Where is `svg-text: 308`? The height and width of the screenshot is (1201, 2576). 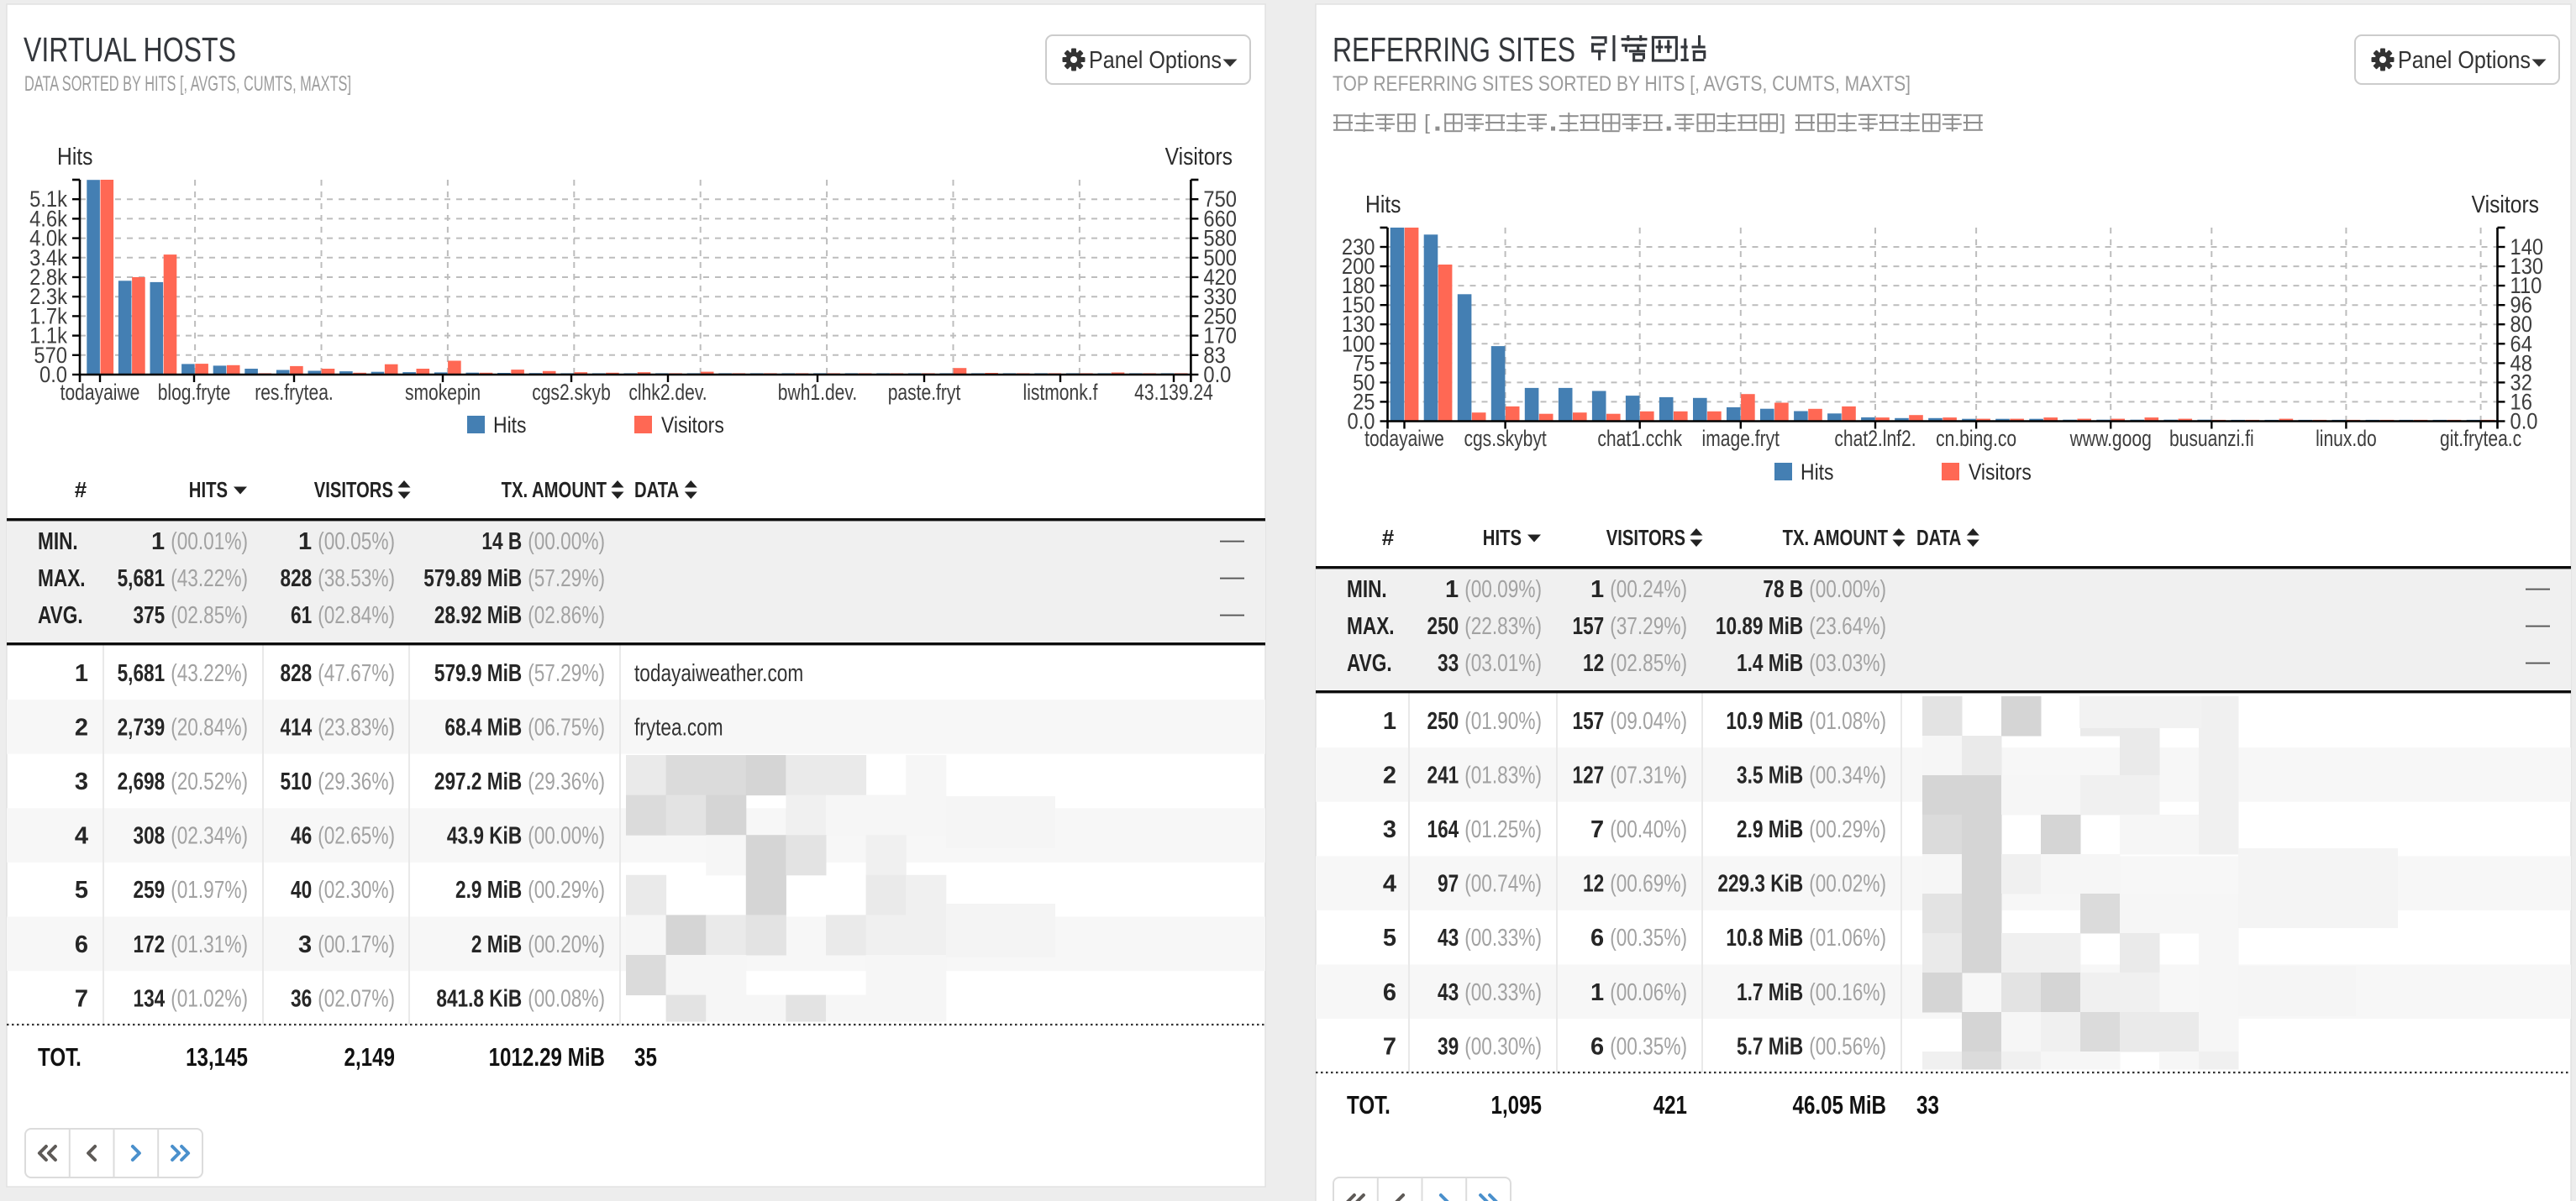 svg-text: 308 is located at coordinates (150, 837).